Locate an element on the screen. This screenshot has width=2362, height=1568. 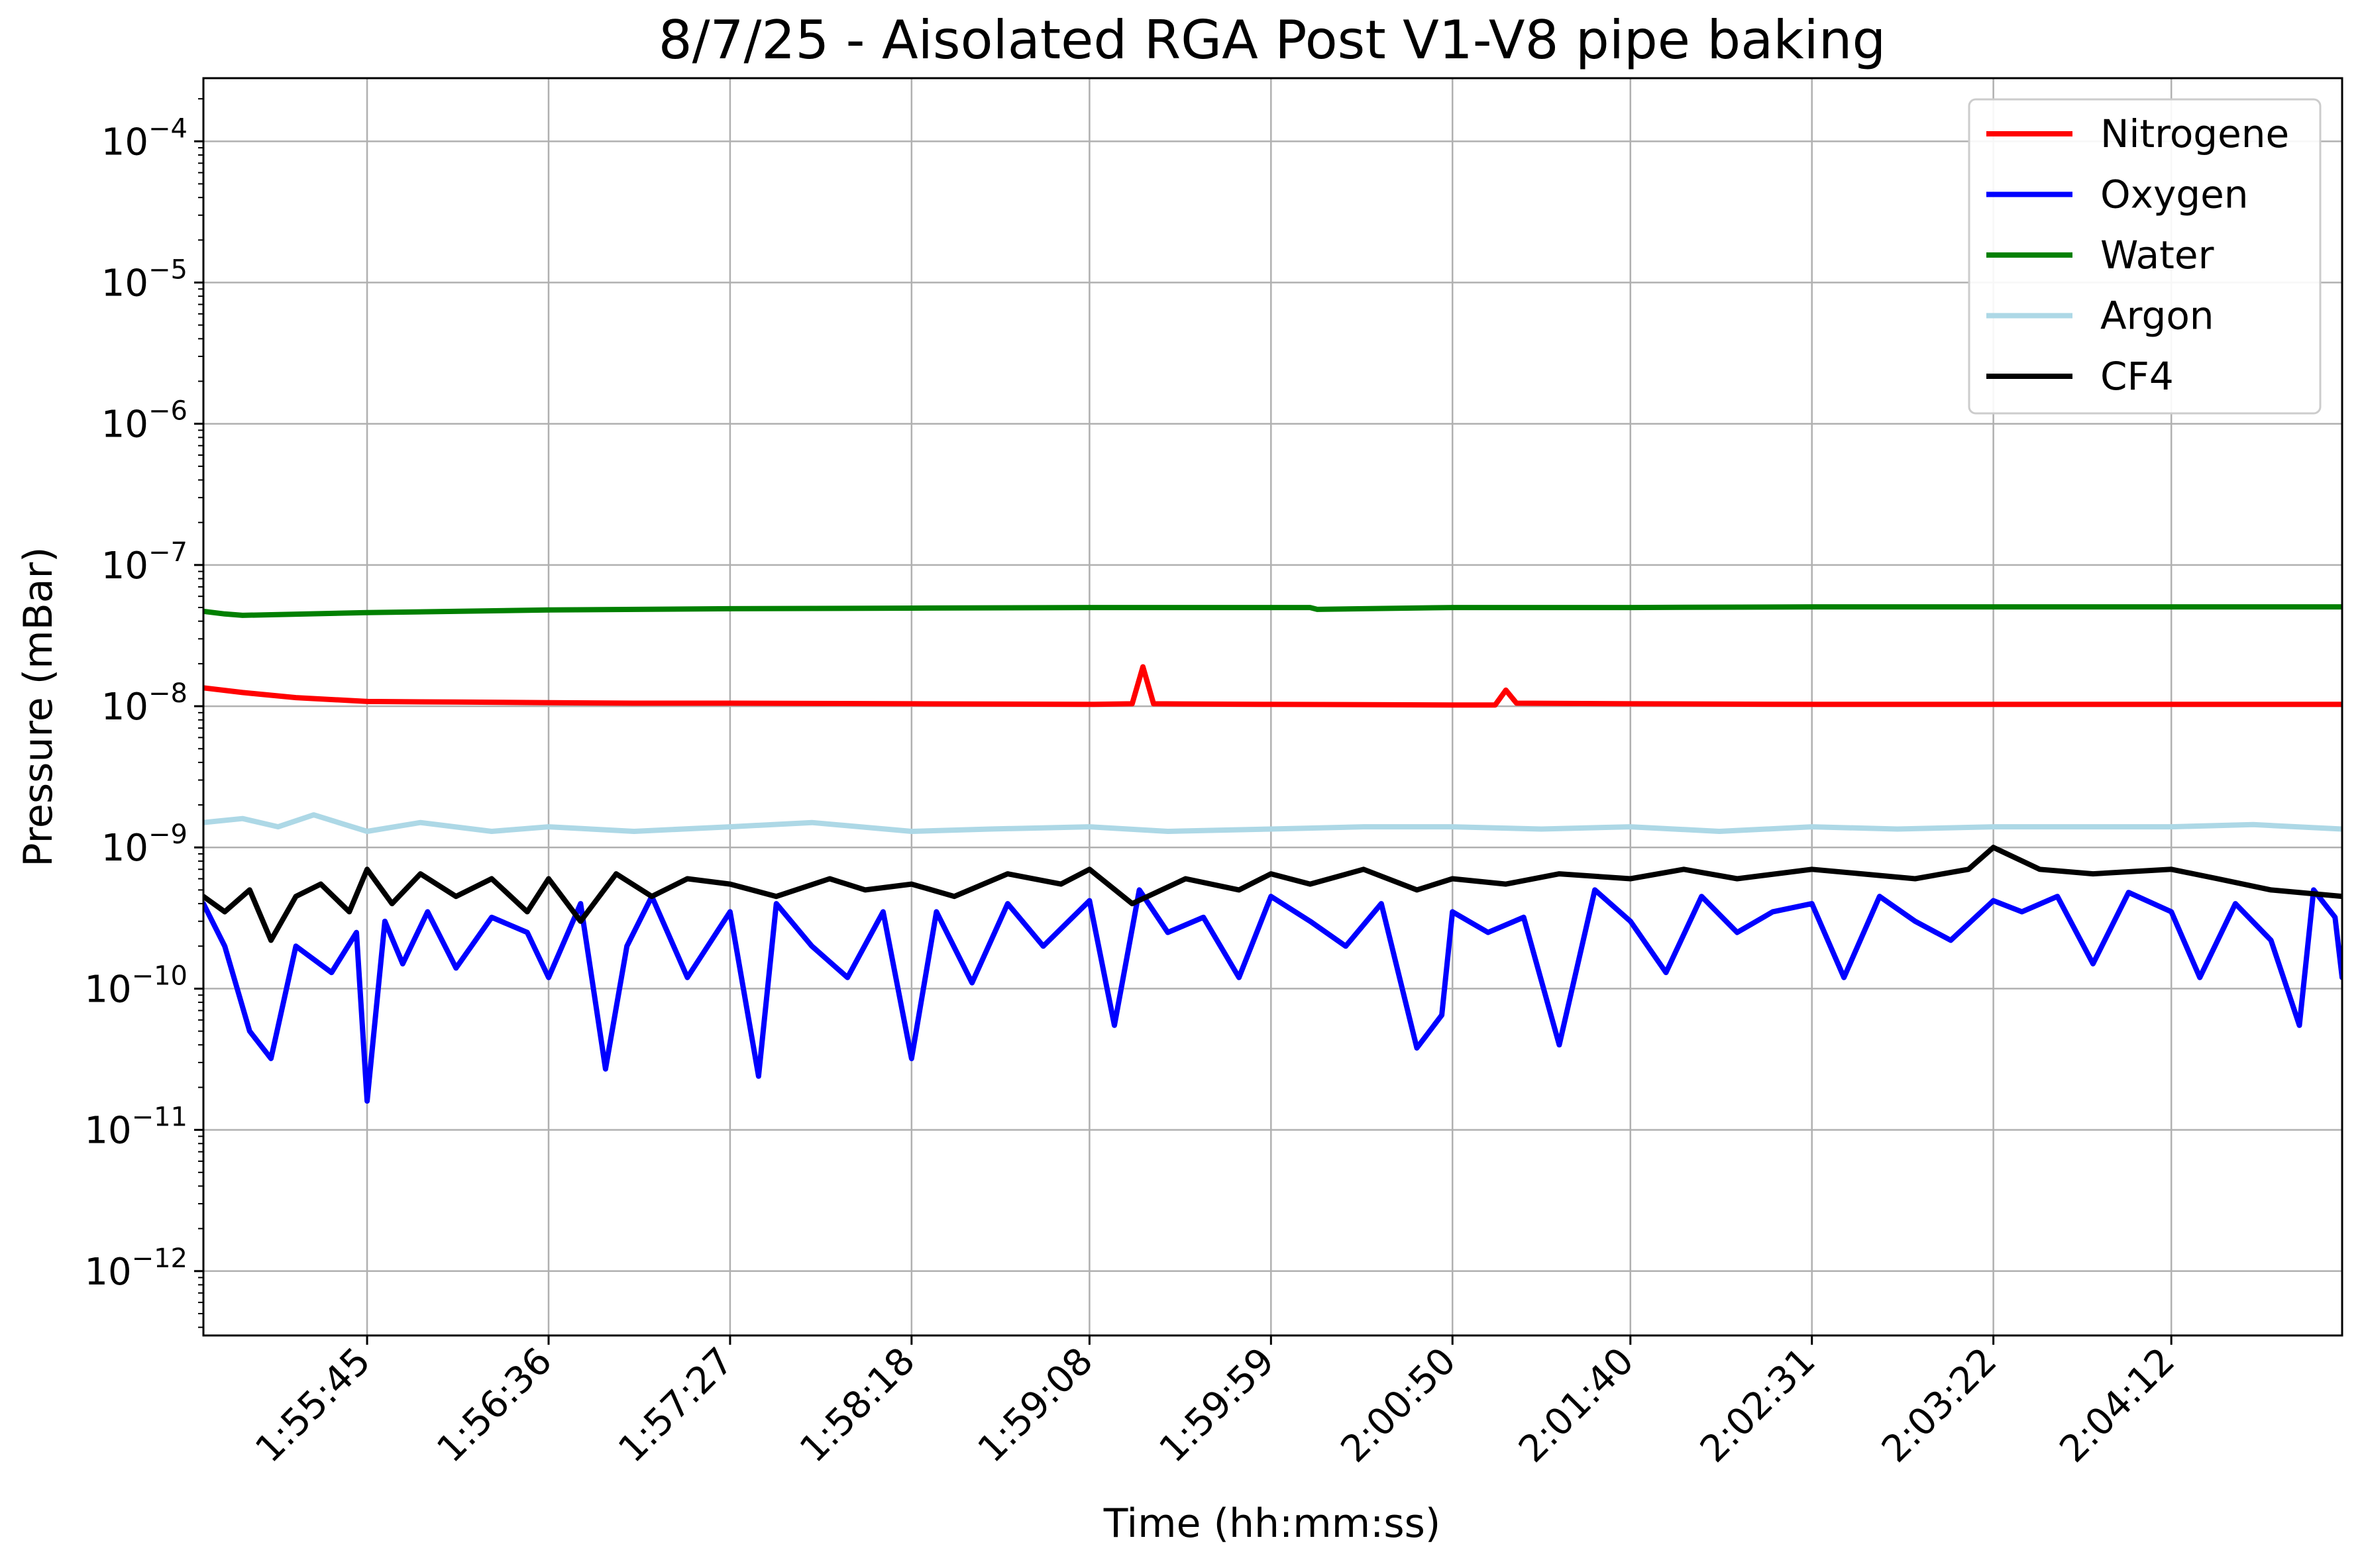
legend-label-water: Water is located at coordinates (2157, 255).